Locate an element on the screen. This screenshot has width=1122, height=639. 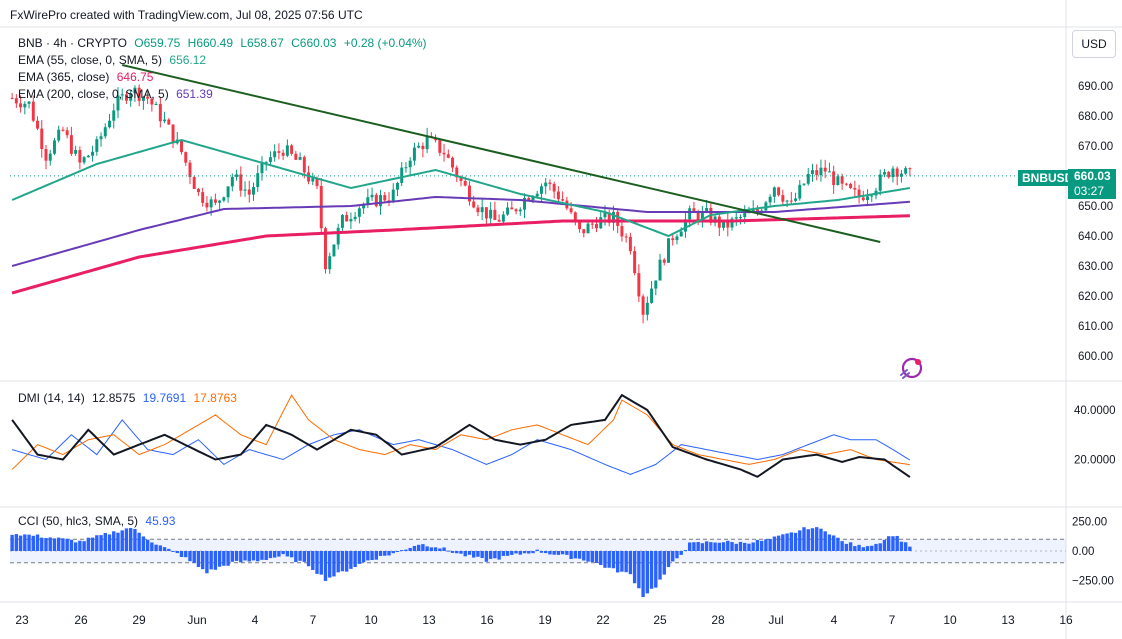
currency-button: USD is located at coordinates (1094, 44).